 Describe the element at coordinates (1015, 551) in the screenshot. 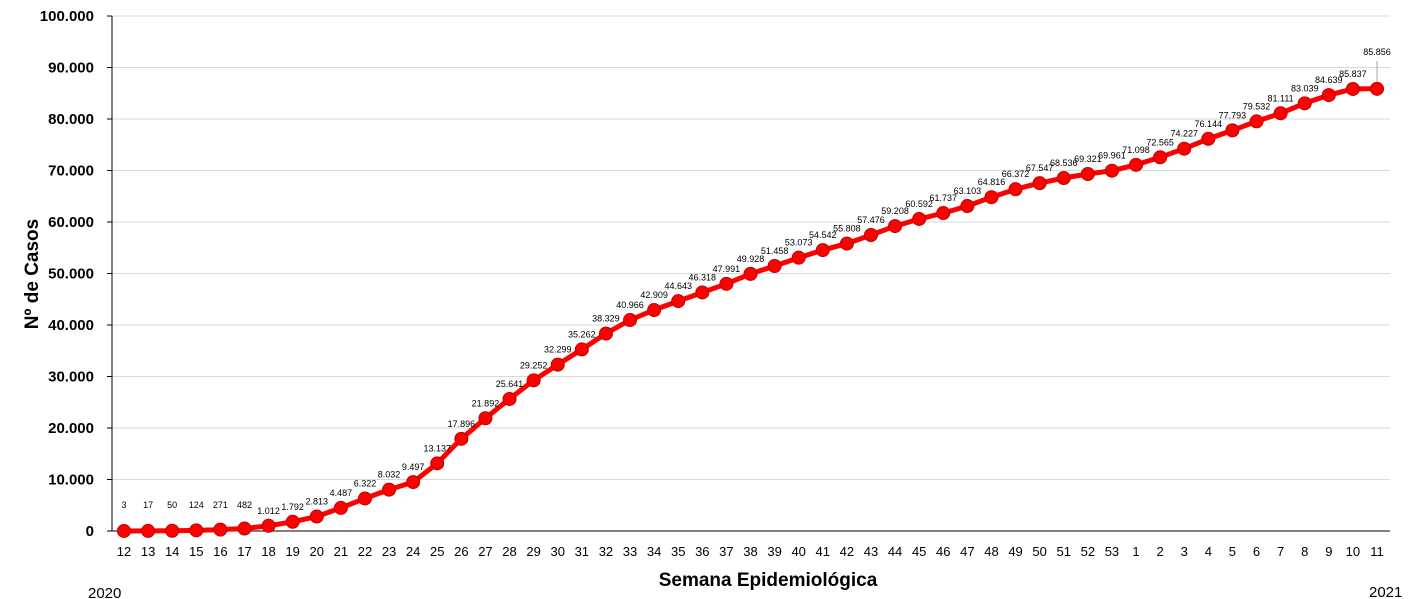

I see `x-tick-label: 49` at that location.